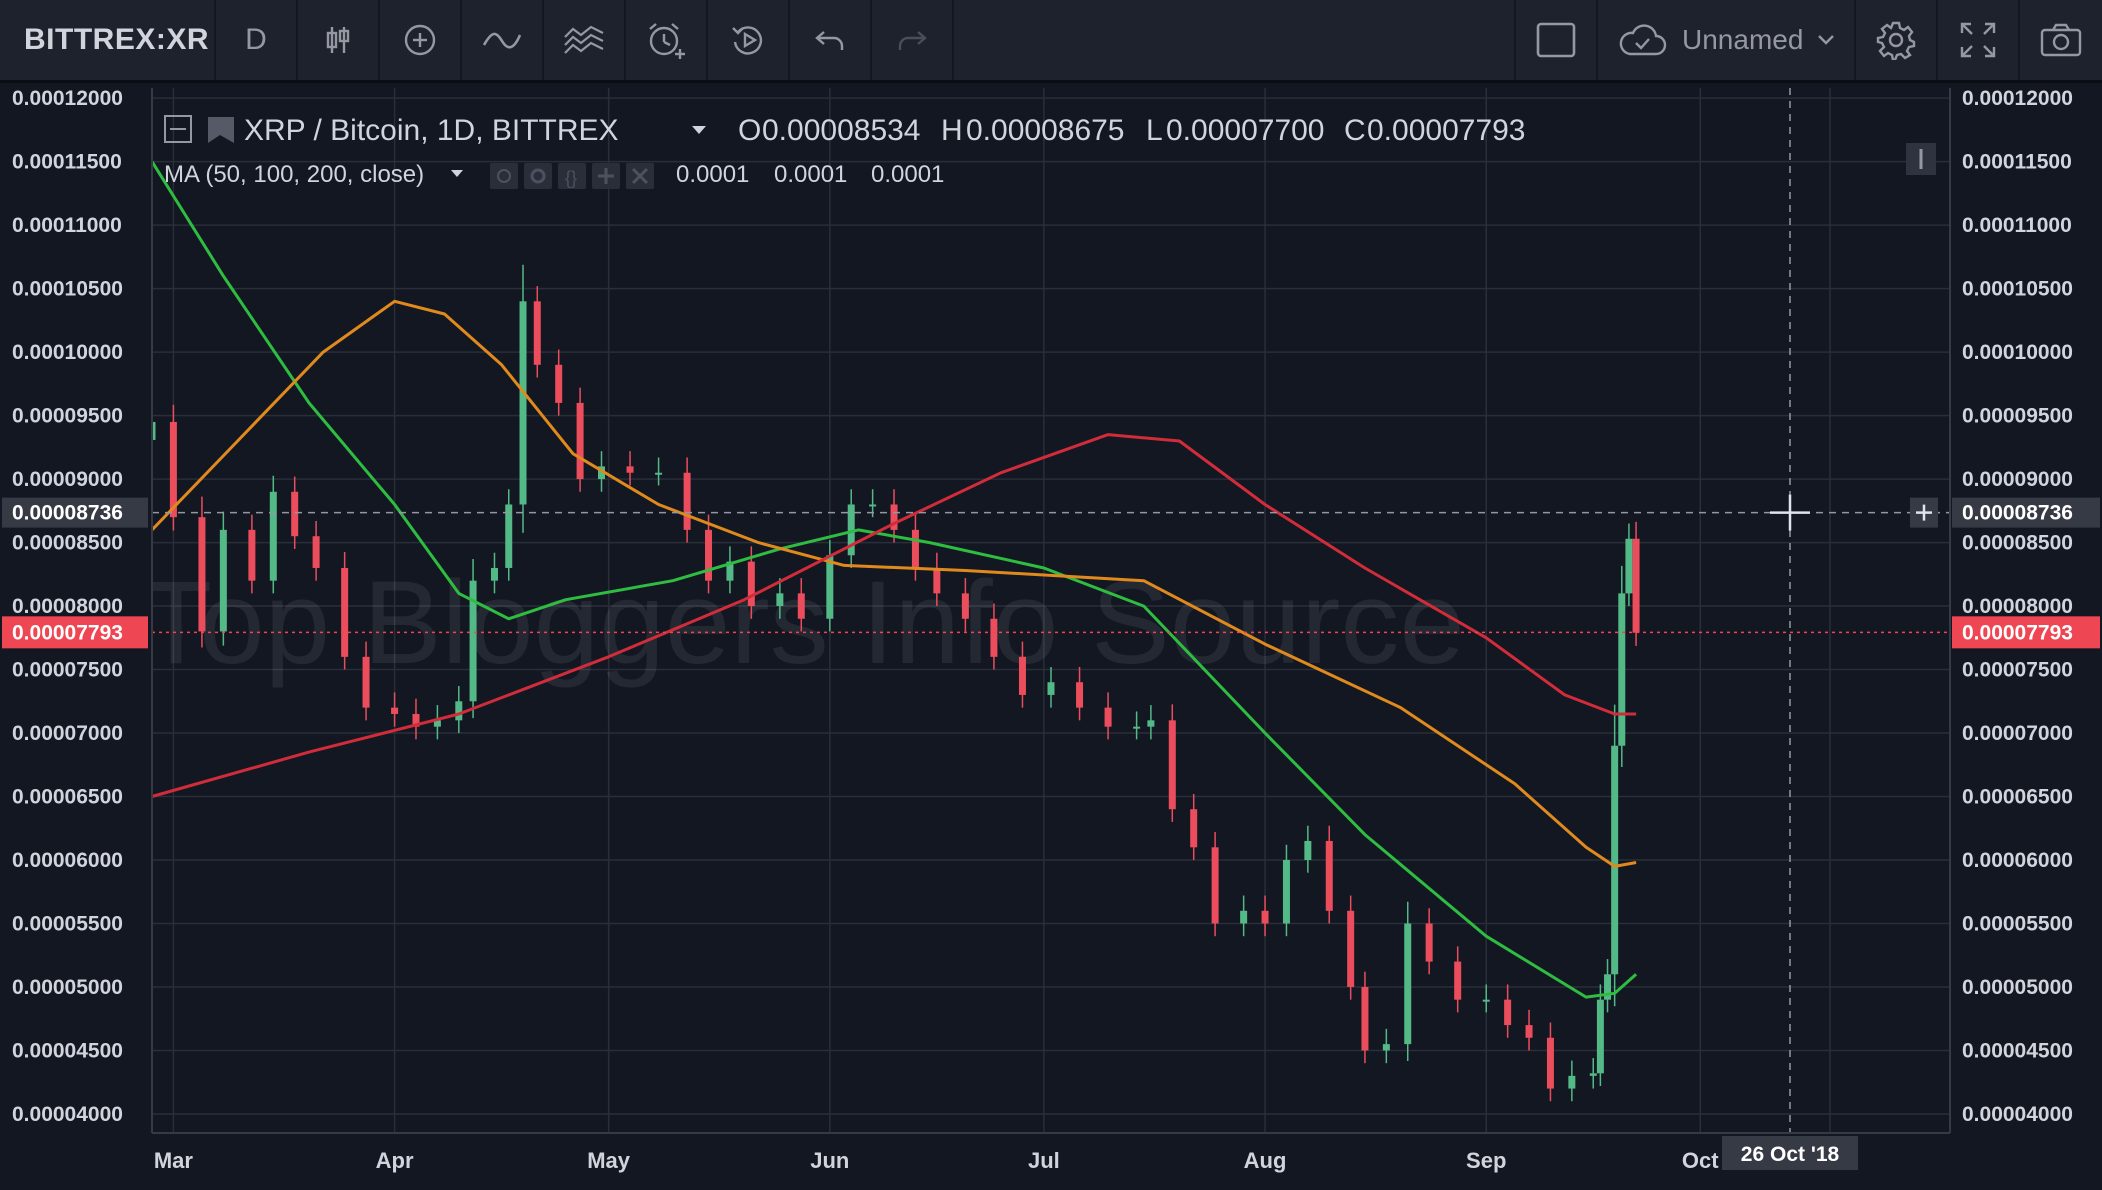  Describe the element at coordinates (339, 40) in the screenshot. I see `chart-style-button` at that location.